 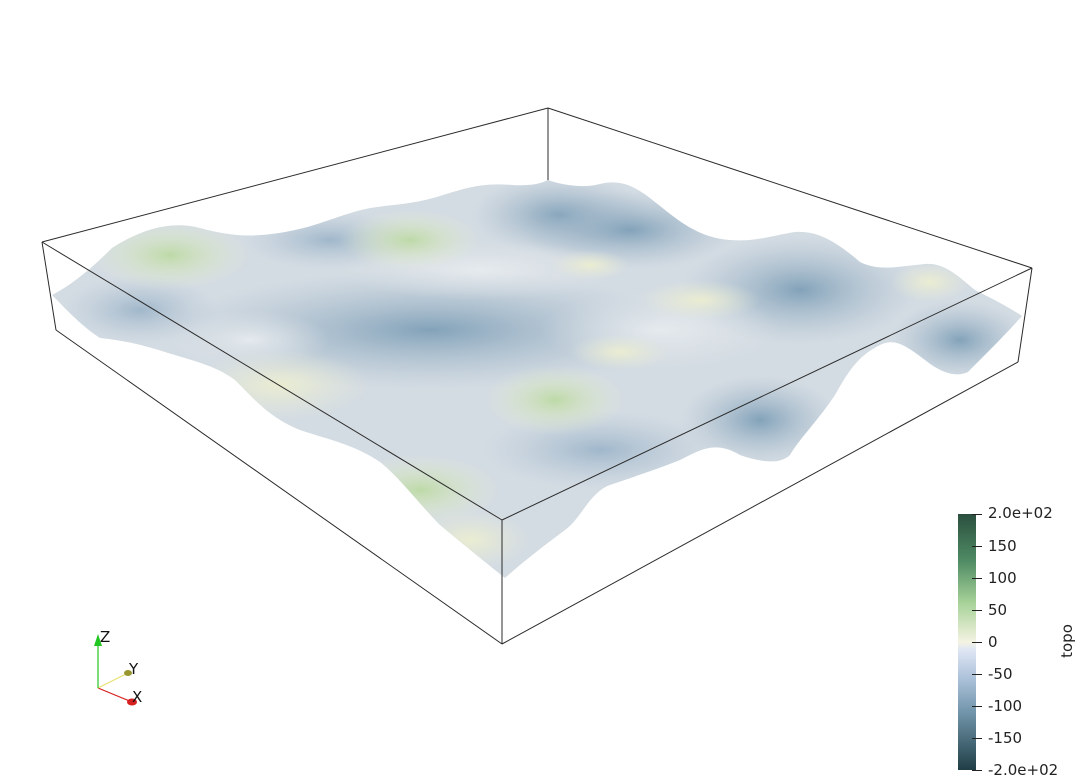 What do you see at coordinates (98, 640) in the screenshot?
I see `z-axis-arrowhead` at bounding box center [98, 640].